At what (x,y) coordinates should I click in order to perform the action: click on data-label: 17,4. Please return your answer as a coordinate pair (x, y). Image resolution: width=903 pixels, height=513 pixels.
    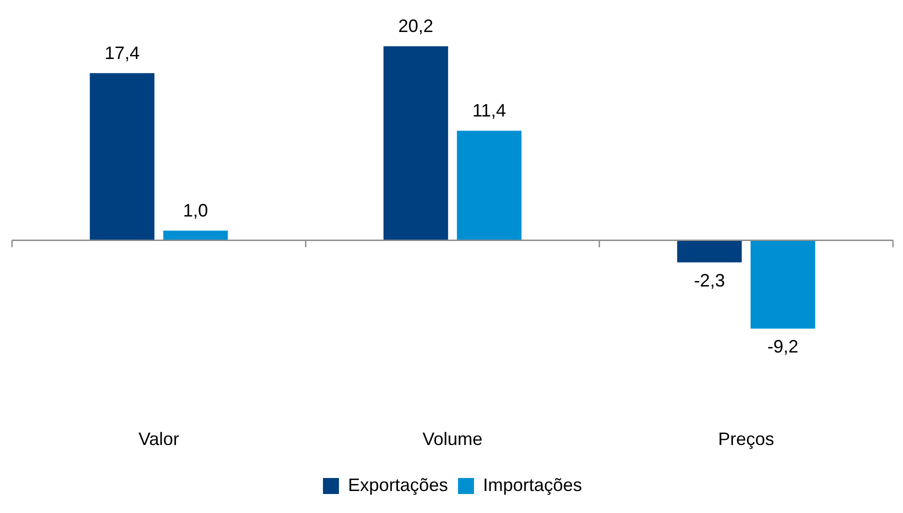
    Looking at the image, I should click on (122, 53).